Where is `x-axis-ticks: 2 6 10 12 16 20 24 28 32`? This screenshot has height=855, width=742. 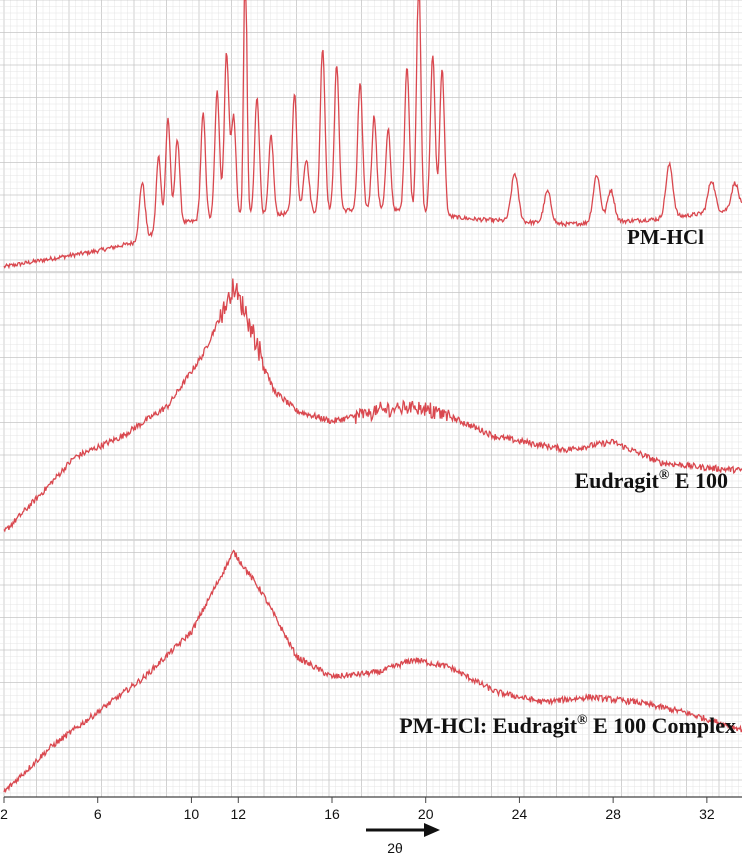 x-axis-ticks: 2 6 10 12 16 20 24 28 32 is located at coordinates (357, 809).